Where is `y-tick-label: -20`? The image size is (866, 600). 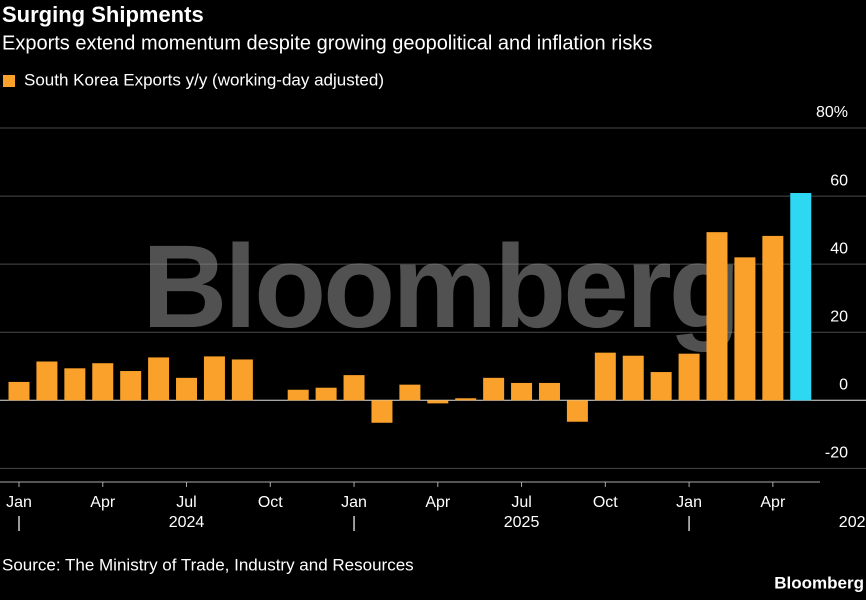
y-tick-label: -20 is located at coordinates (836, 453).